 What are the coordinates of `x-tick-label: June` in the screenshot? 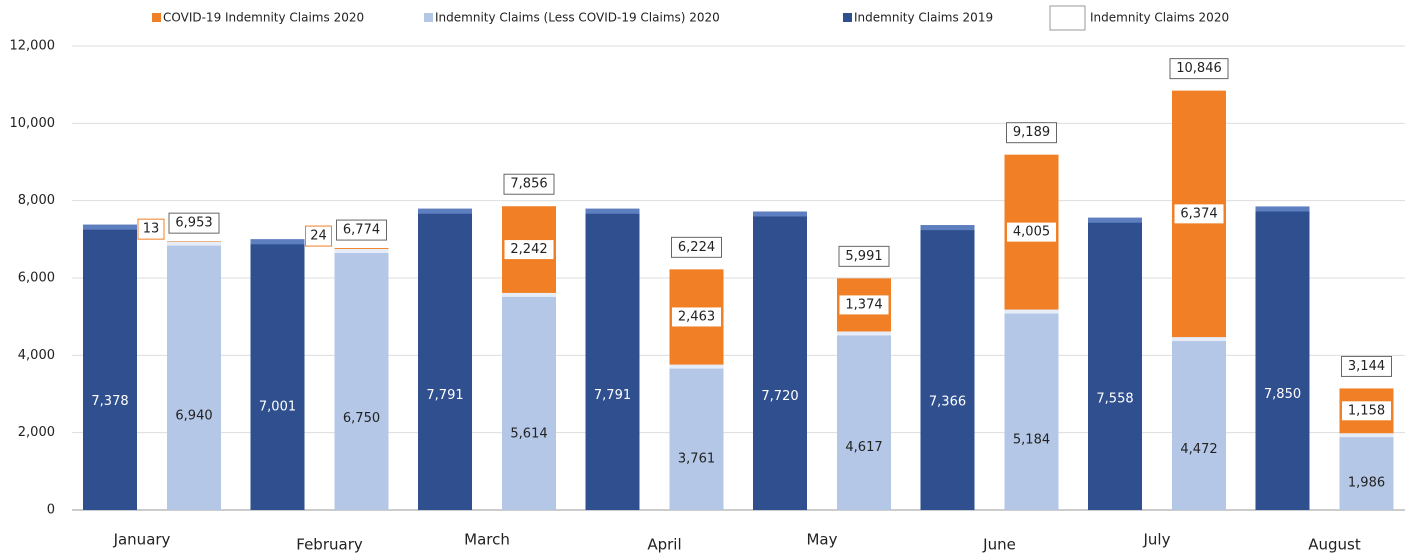 It's located at (999, 545).